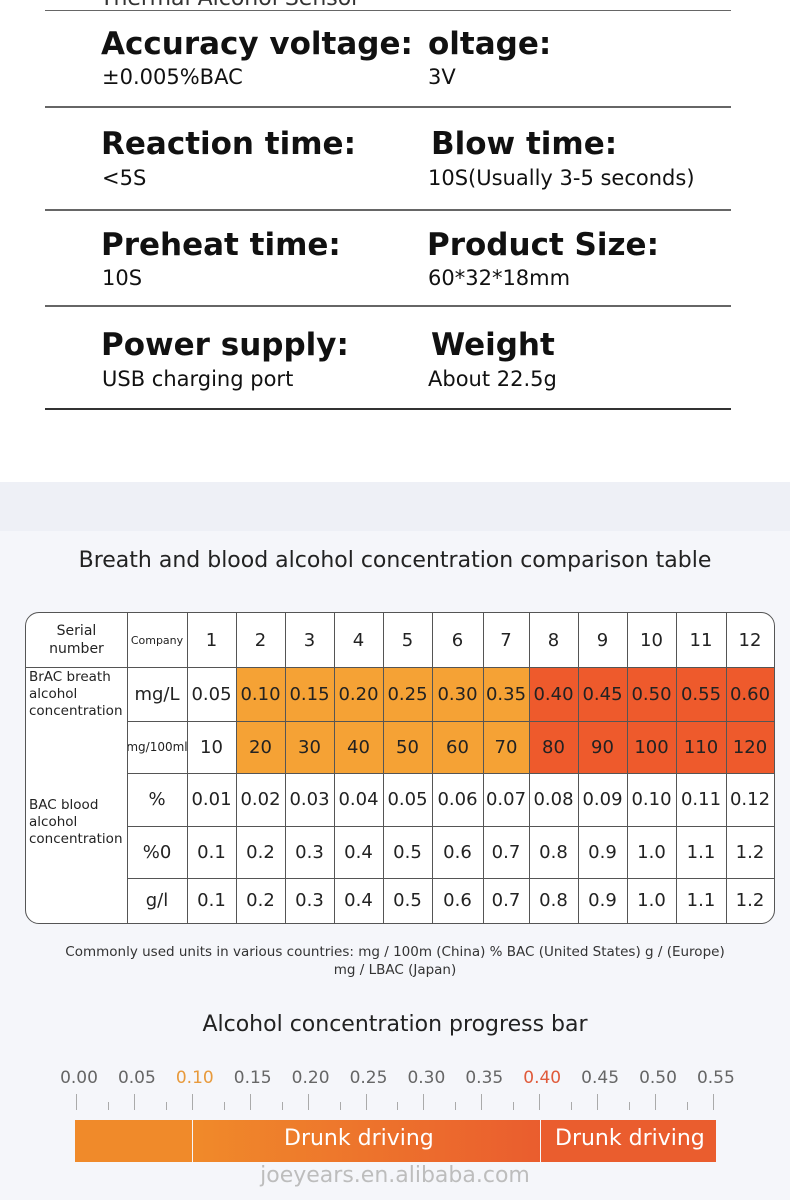  What do you see at coordinates (506, 799) in the screenshot?
I see `table-cell: 0.07` at bounding box center [506, 799].